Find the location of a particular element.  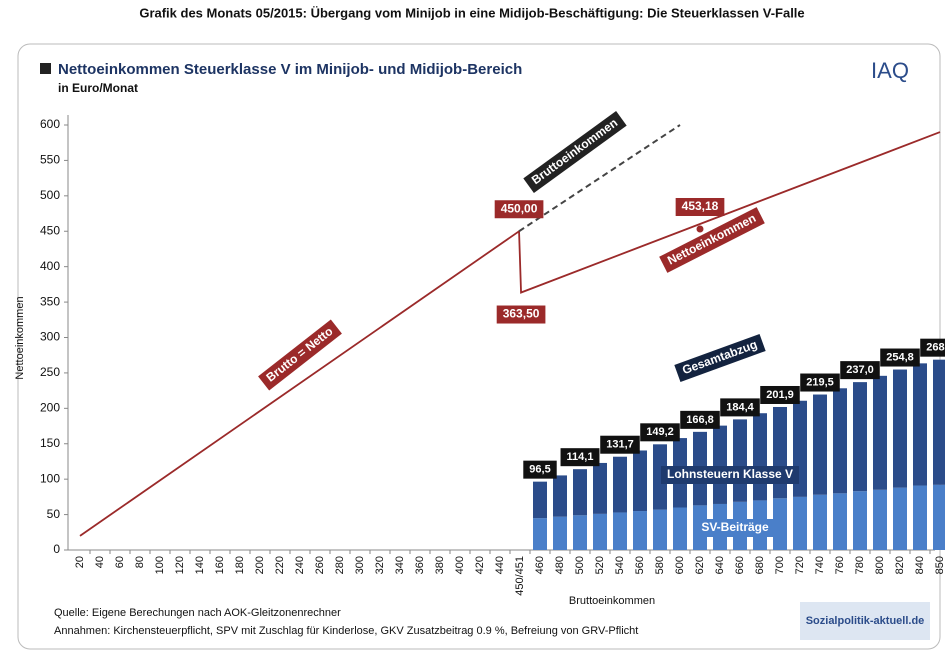

x-tick-label: 500 is located at coordinates (580, 565).